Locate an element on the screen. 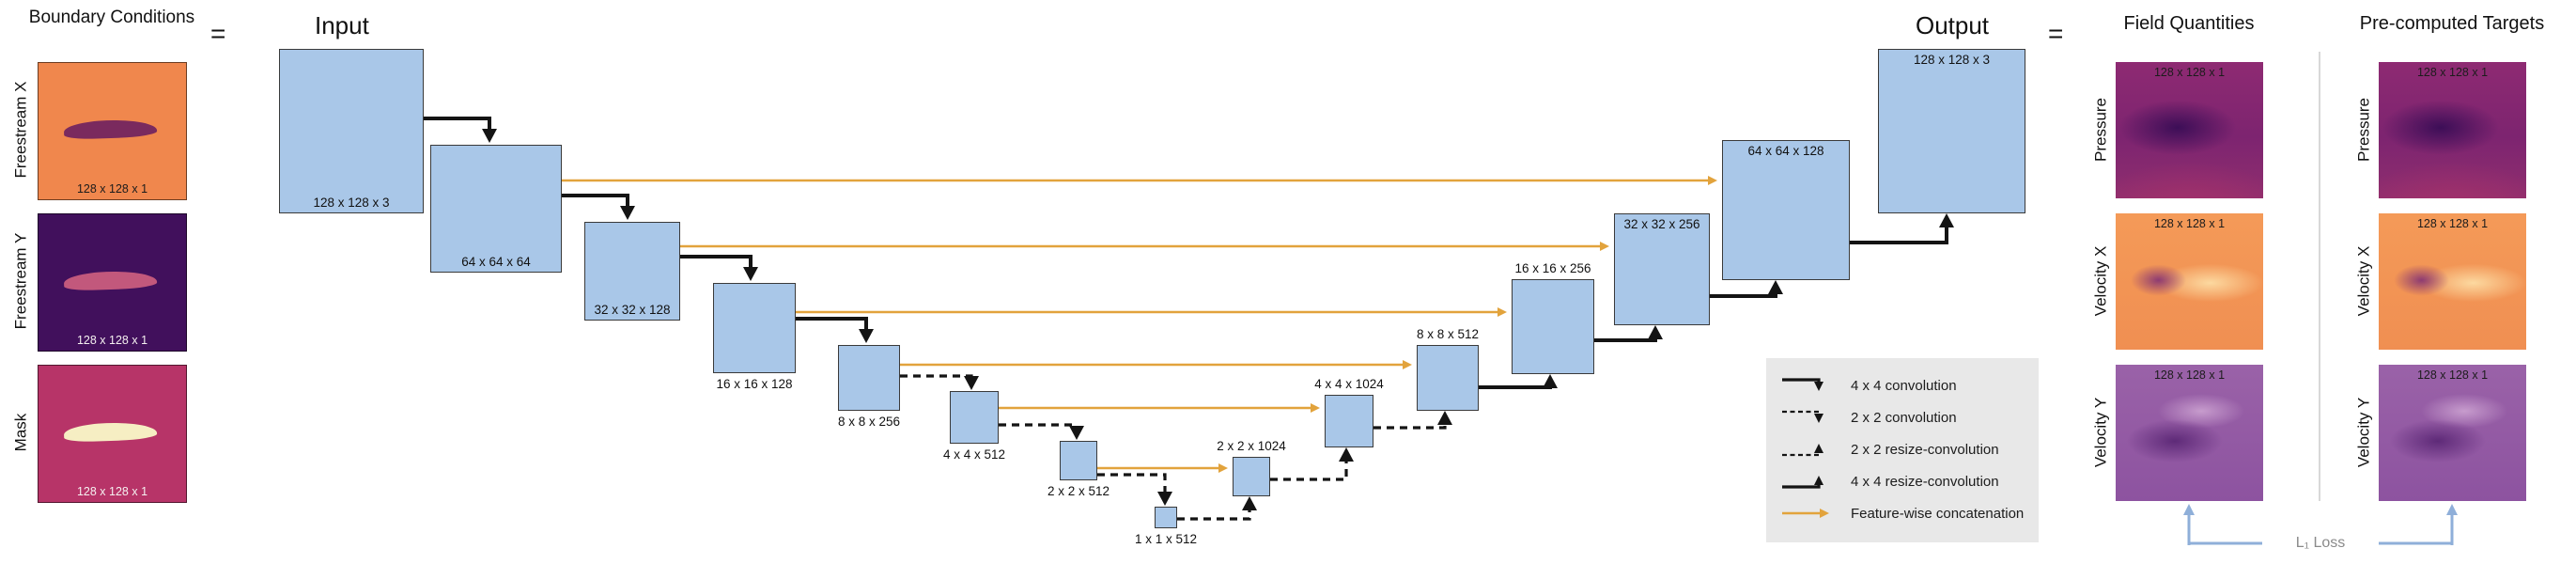 The width and height of the screenshot is (2576, 564). target-panel-label-velocity-y: Velocity Y is located at coordinates (2363, 432).